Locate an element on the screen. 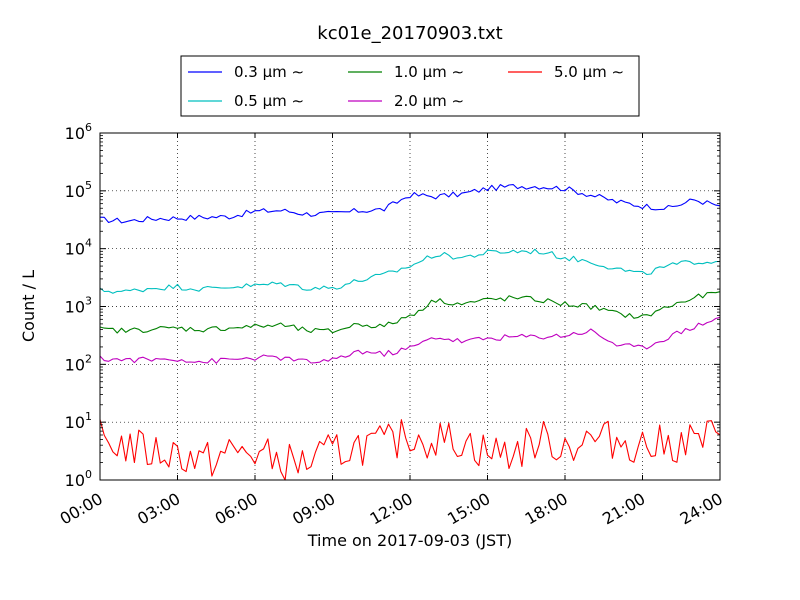 This screenshot has width=800, height=600. legend-frame is located at coordinates (410, 86).